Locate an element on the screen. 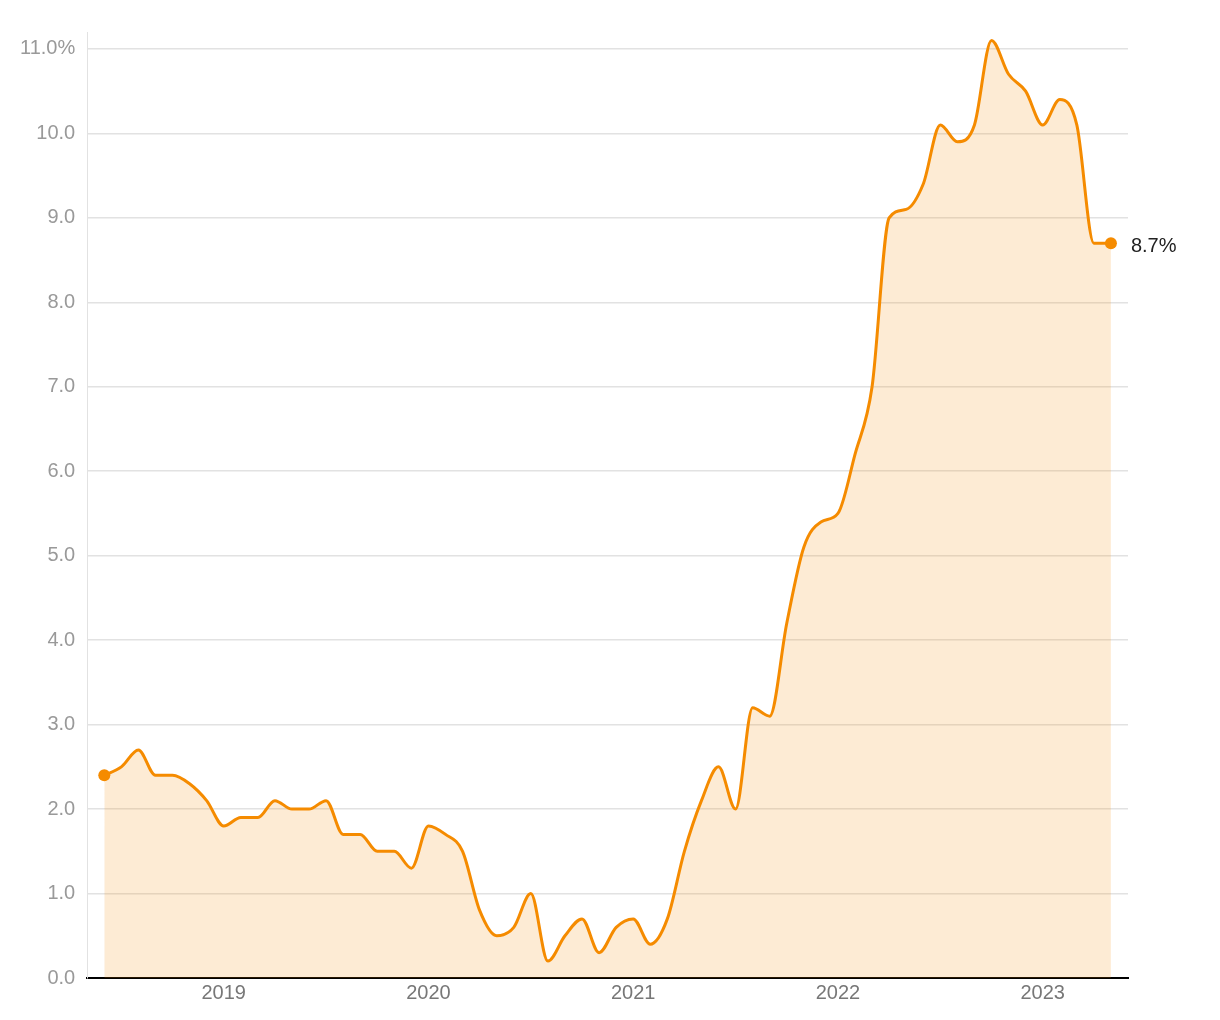  x-tick-label: 2019 is located at coordinates (223, 991).